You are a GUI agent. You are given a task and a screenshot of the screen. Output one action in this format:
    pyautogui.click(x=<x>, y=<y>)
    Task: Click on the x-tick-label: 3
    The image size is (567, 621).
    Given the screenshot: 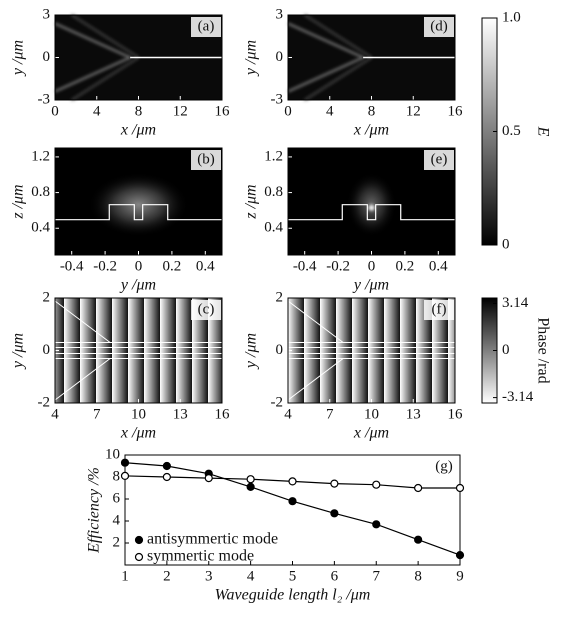 What is the action you would take?
    pyautogui.click(x=209, y=576)
    